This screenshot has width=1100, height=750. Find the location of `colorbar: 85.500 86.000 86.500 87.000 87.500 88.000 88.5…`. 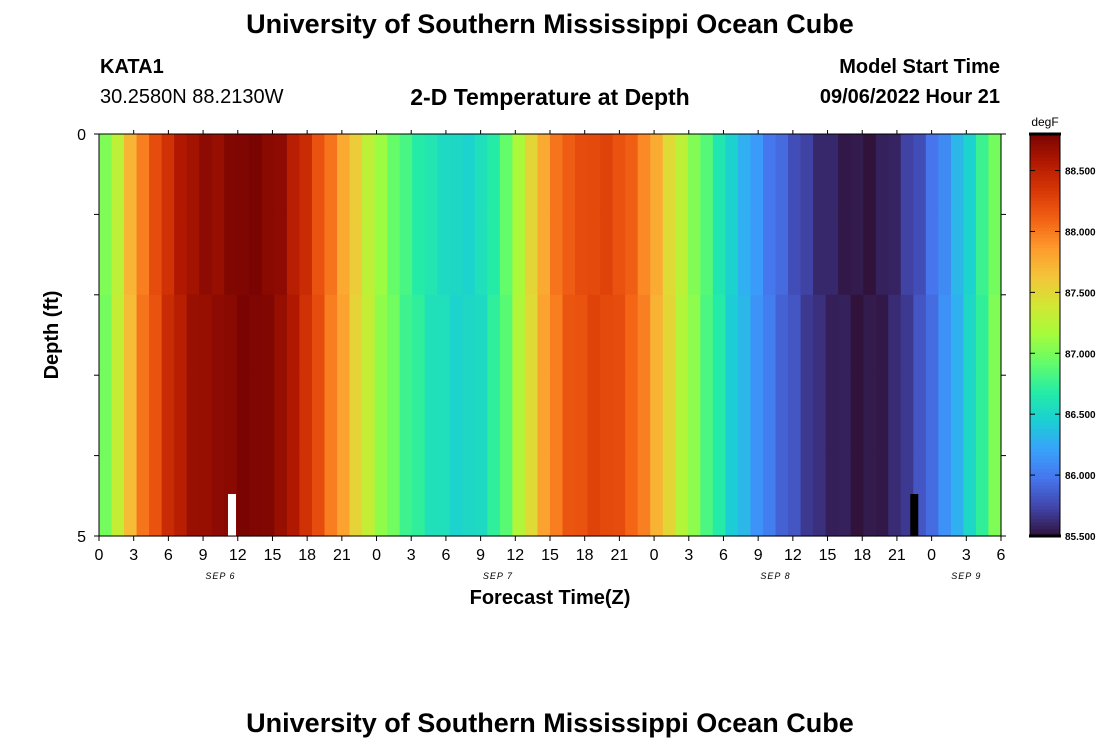

colorbar: 85.500 86.000 86.500 87.000 87.500 88.000 88.5… is located at coordinates (1062, 337).